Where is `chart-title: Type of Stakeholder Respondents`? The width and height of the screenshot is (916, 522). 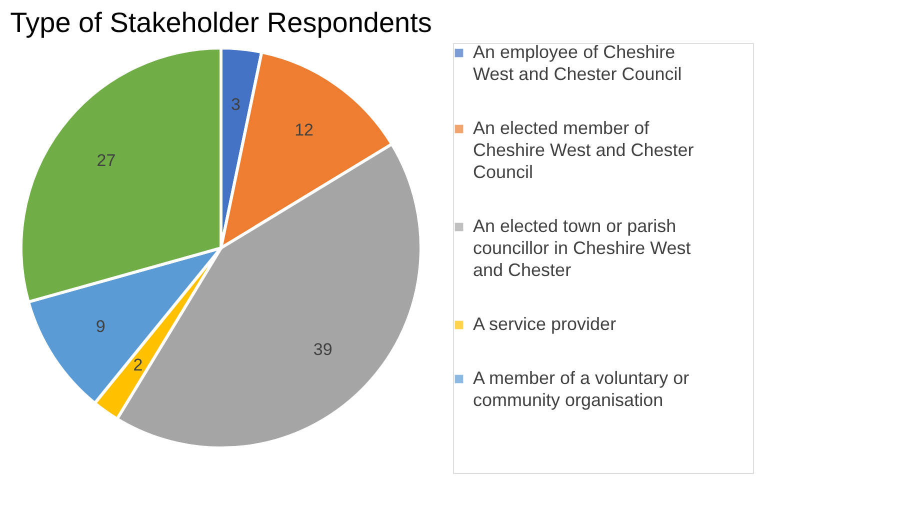
chart-title: Type of Stakeholder Respondents is located at coordinates (221, 22).